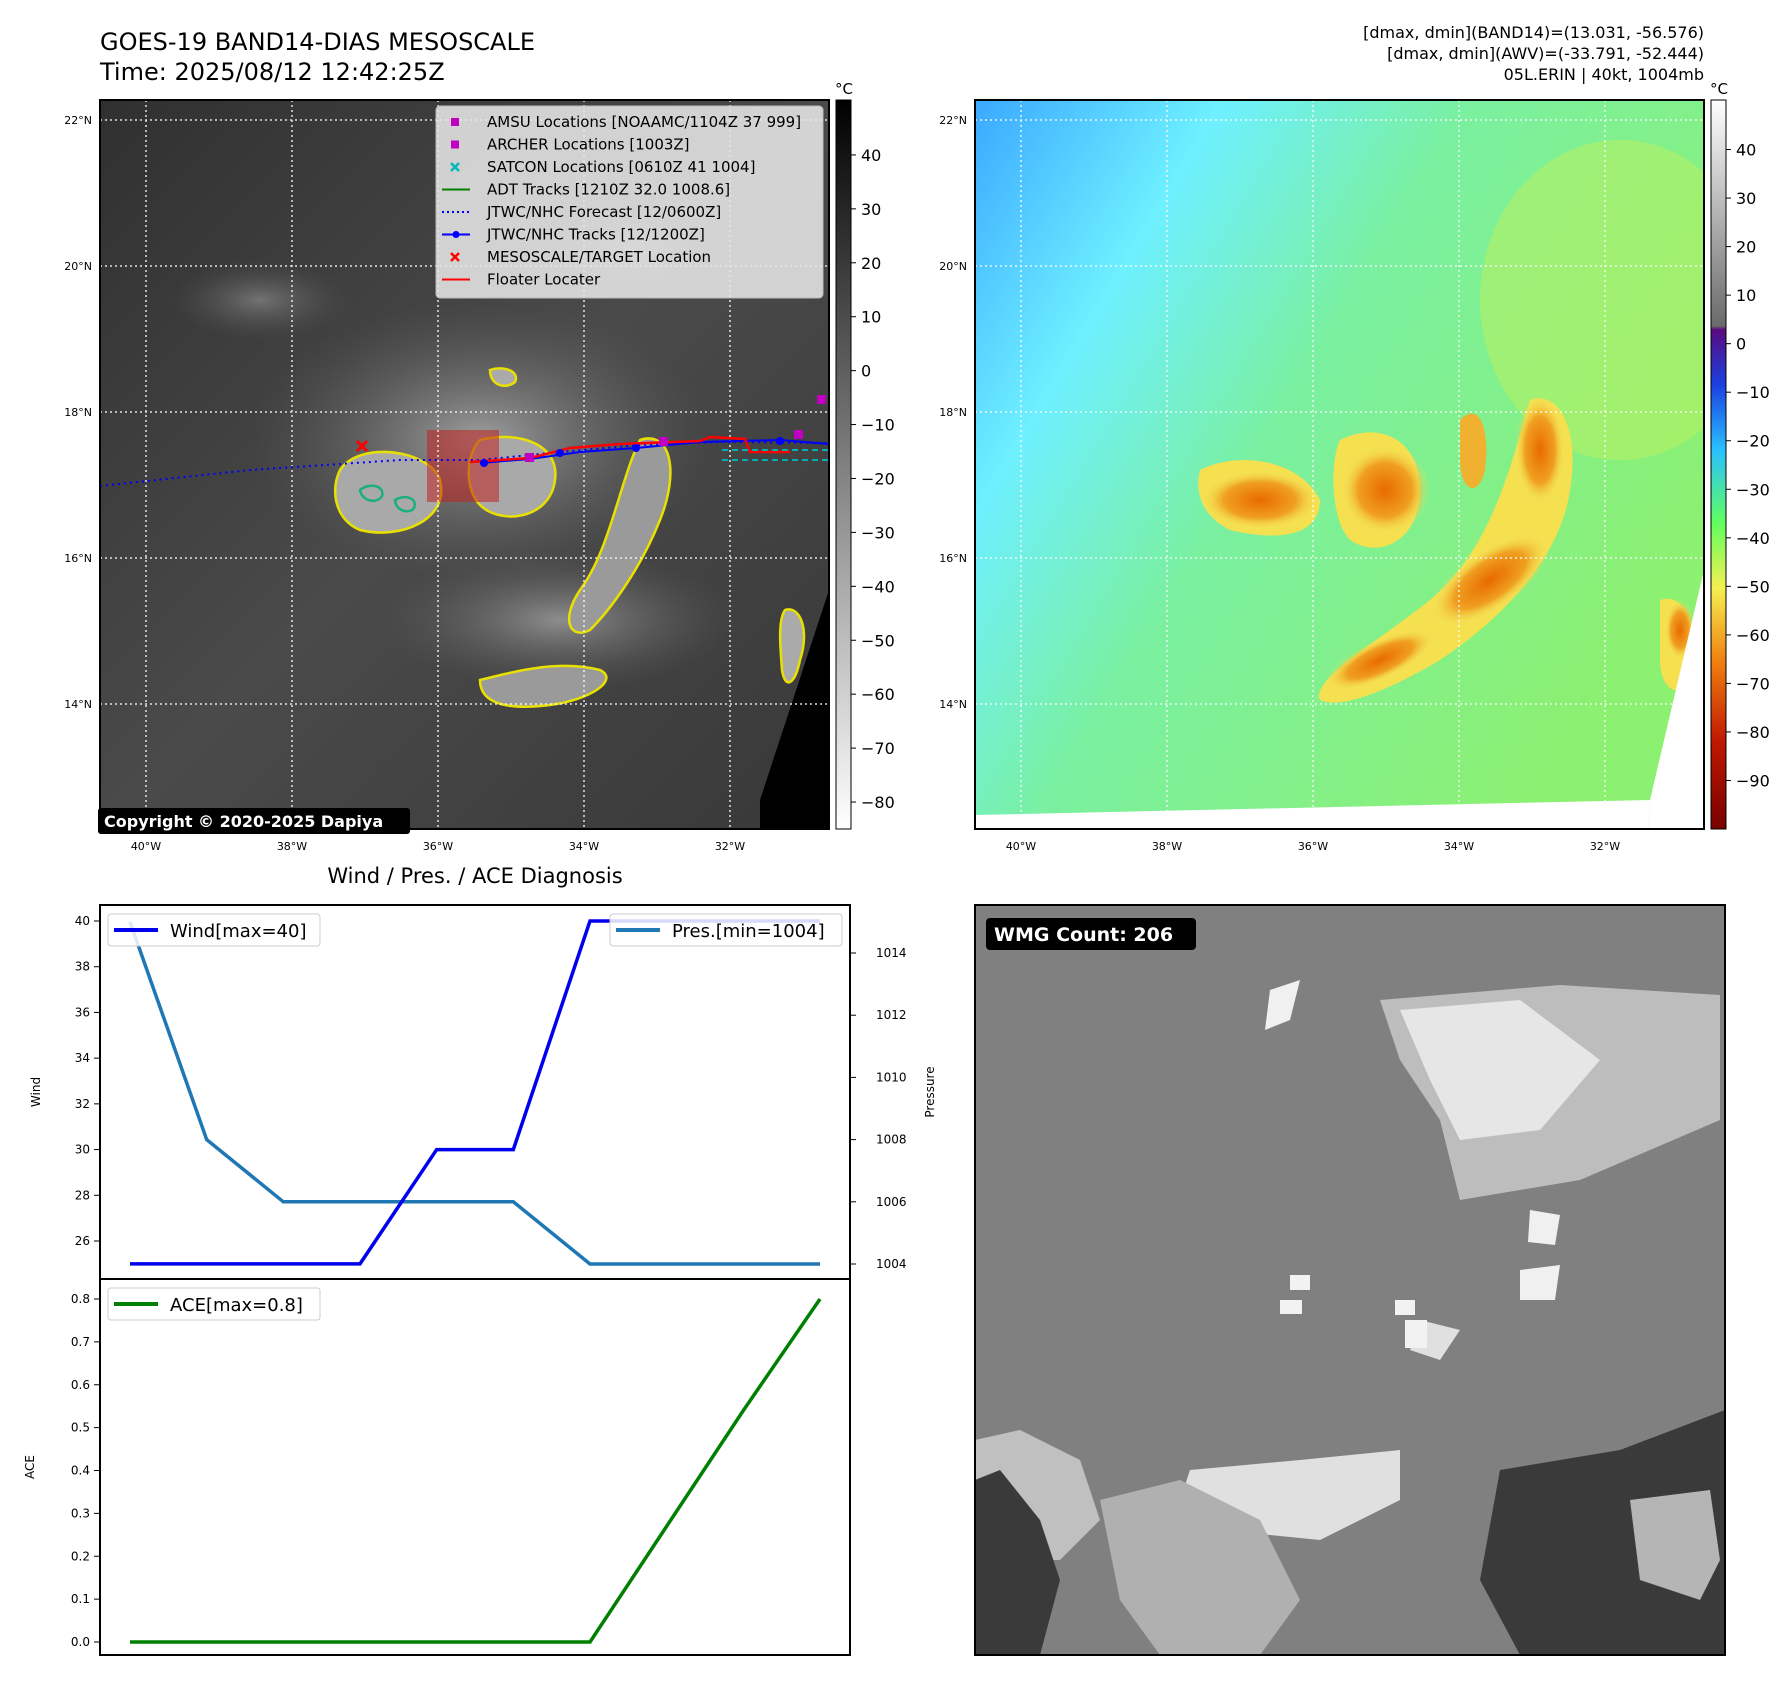 This screenshot has width=1792, height=1690. I want to click on ace-tick-label: 0.3, so click(80, 1513).